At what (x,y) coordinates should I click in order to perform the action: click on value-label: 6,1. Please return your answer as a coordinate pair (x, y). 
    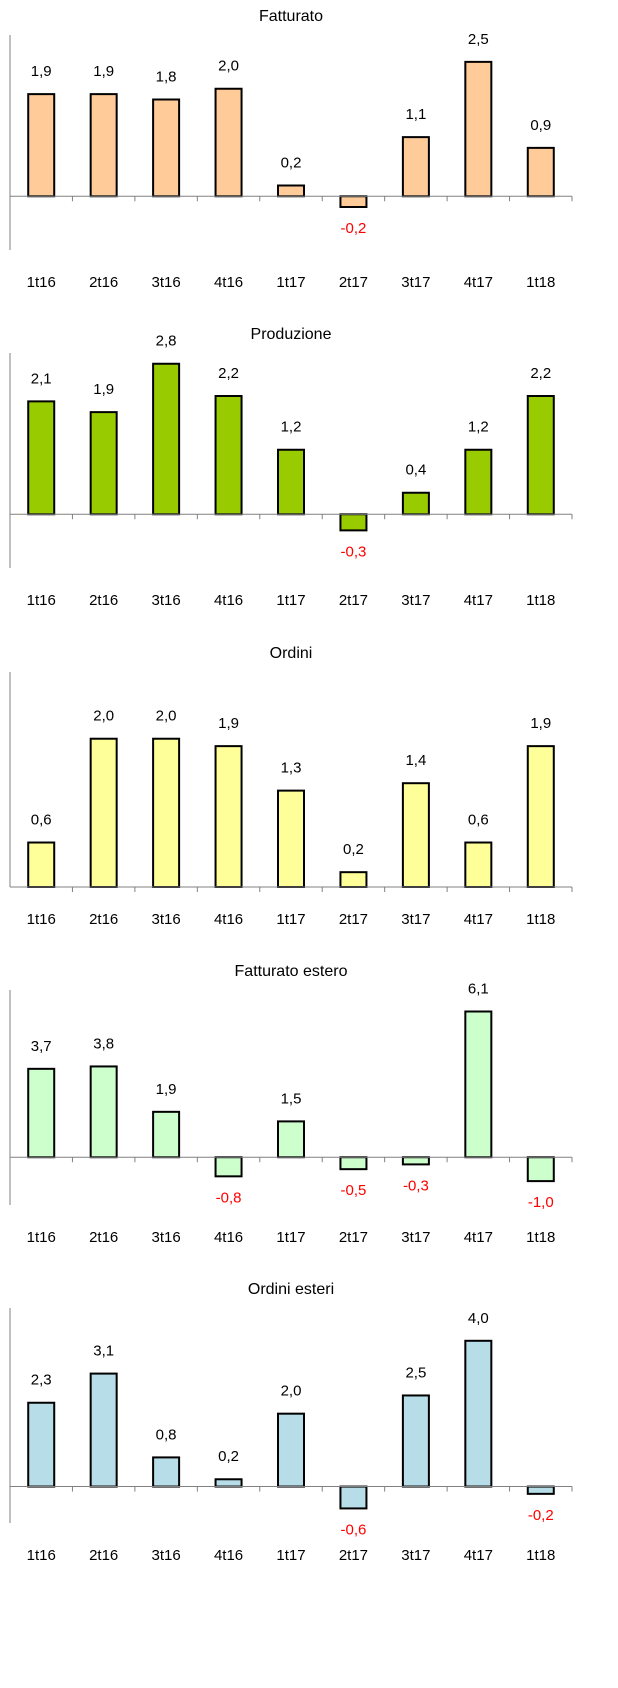
    Looking at the image, I should click on (478, 988).